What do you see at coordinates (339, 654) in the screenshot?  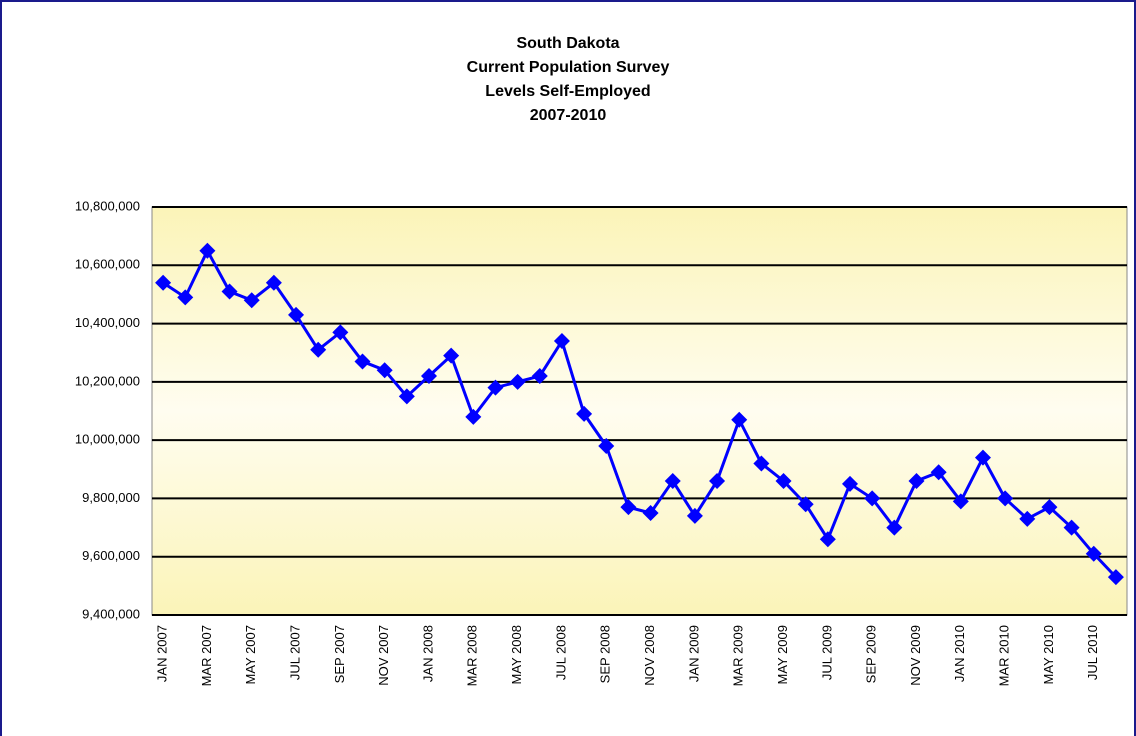 I see `x-tick-label: SEP 2007` at bounding box center [339, 654].